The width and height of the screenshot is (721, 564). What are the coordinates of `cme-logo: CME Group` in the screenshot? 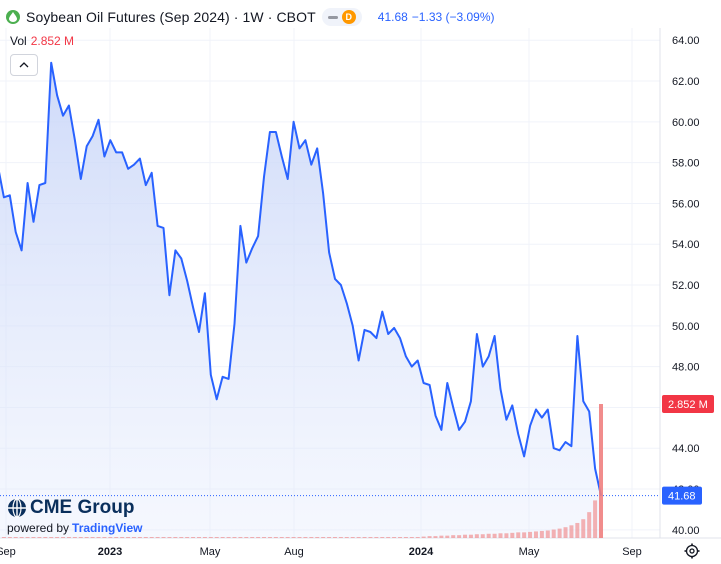 It's located at (75, 508).